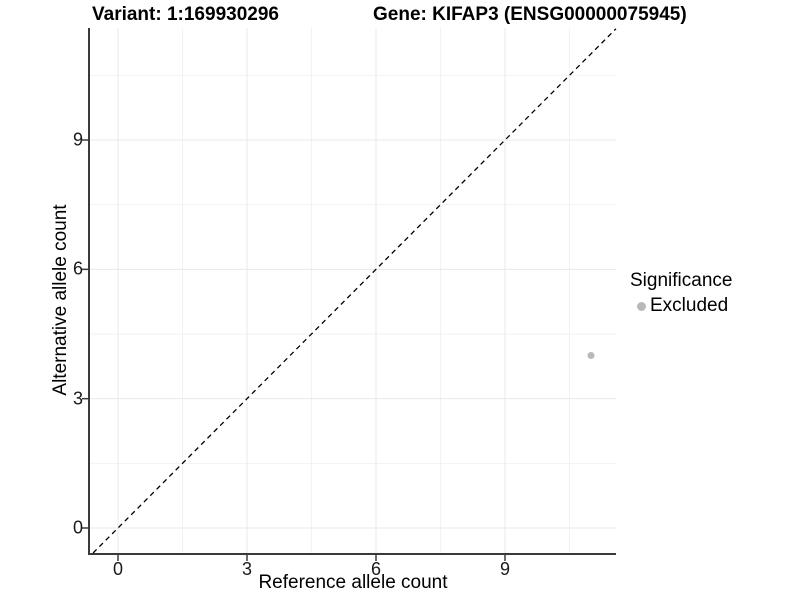 The width and height of the screenshot is (800, 600). I want to click on legend-title: Significance, so click(681, 280).